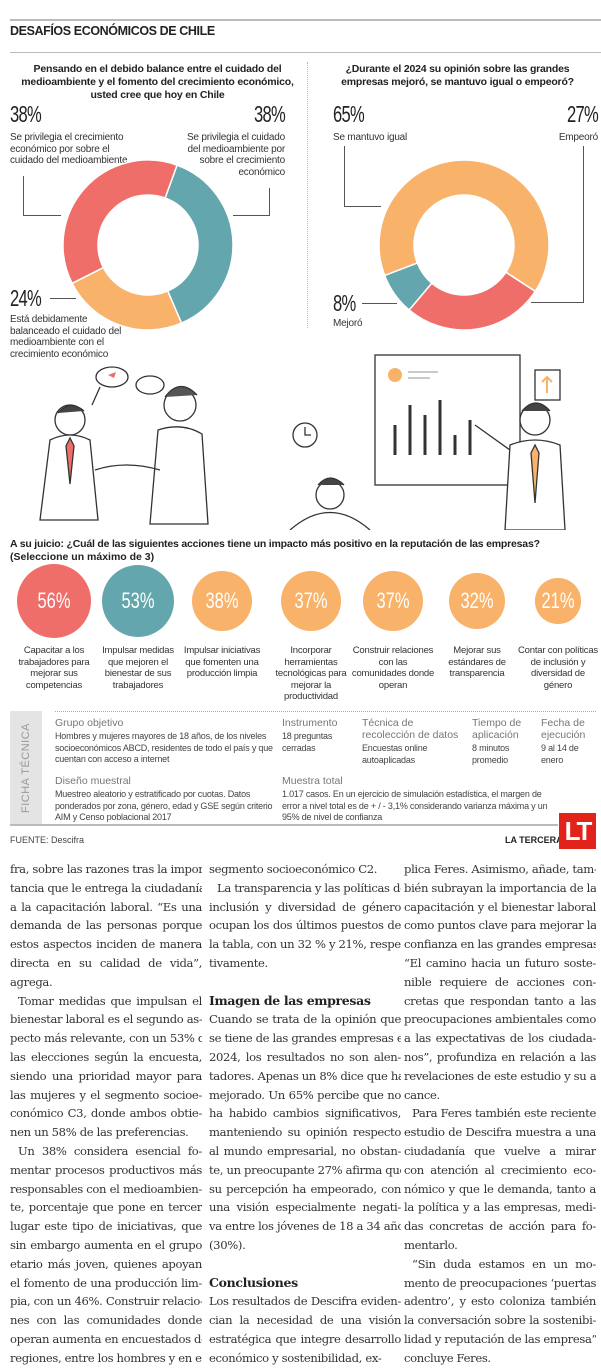 The width and height of the screenshot is (601, 1368). I want to click on article-line: va entre los jóvenes de 18 a 34 años, so click(305, 1226).